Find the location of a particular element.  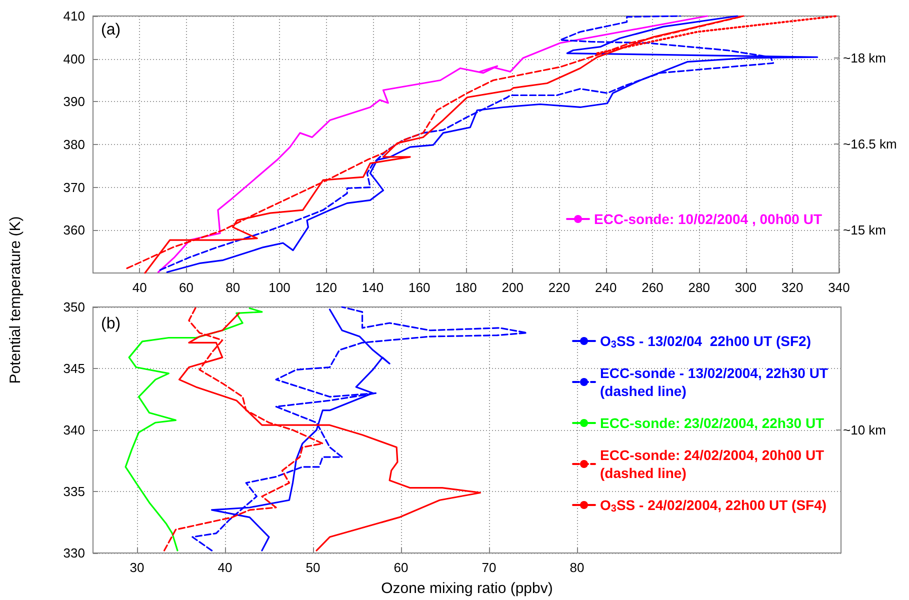

legend-label: ECC-sonde: 10/02/2004 , 00h00 UT is located at coordinates (708, 219).